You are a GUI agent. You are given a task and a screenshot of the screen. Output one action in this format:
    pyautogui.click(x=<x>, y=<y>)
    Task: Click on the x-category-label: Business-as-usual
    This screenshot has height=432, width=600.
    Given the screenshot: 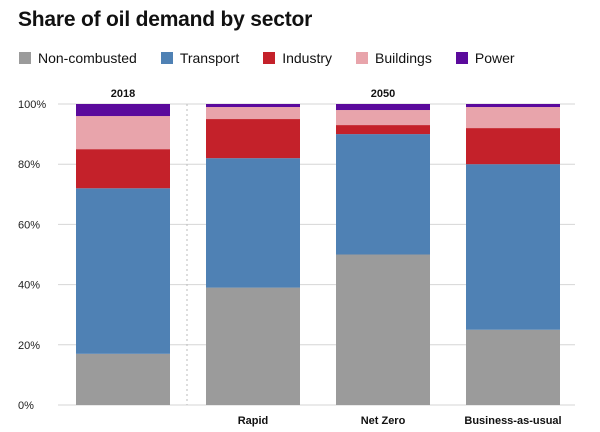 What is the action you would take?
    pyautogui.click(x=512, y=421)
    